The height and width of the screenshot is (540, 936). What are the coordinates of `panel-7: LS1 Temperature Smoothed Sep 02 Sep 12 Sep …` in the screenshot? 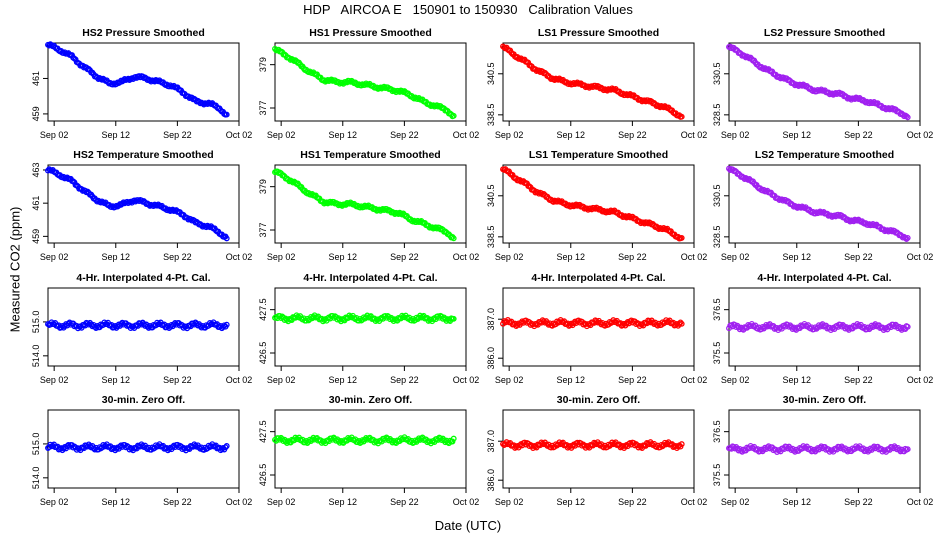 It's located at (596, 205).